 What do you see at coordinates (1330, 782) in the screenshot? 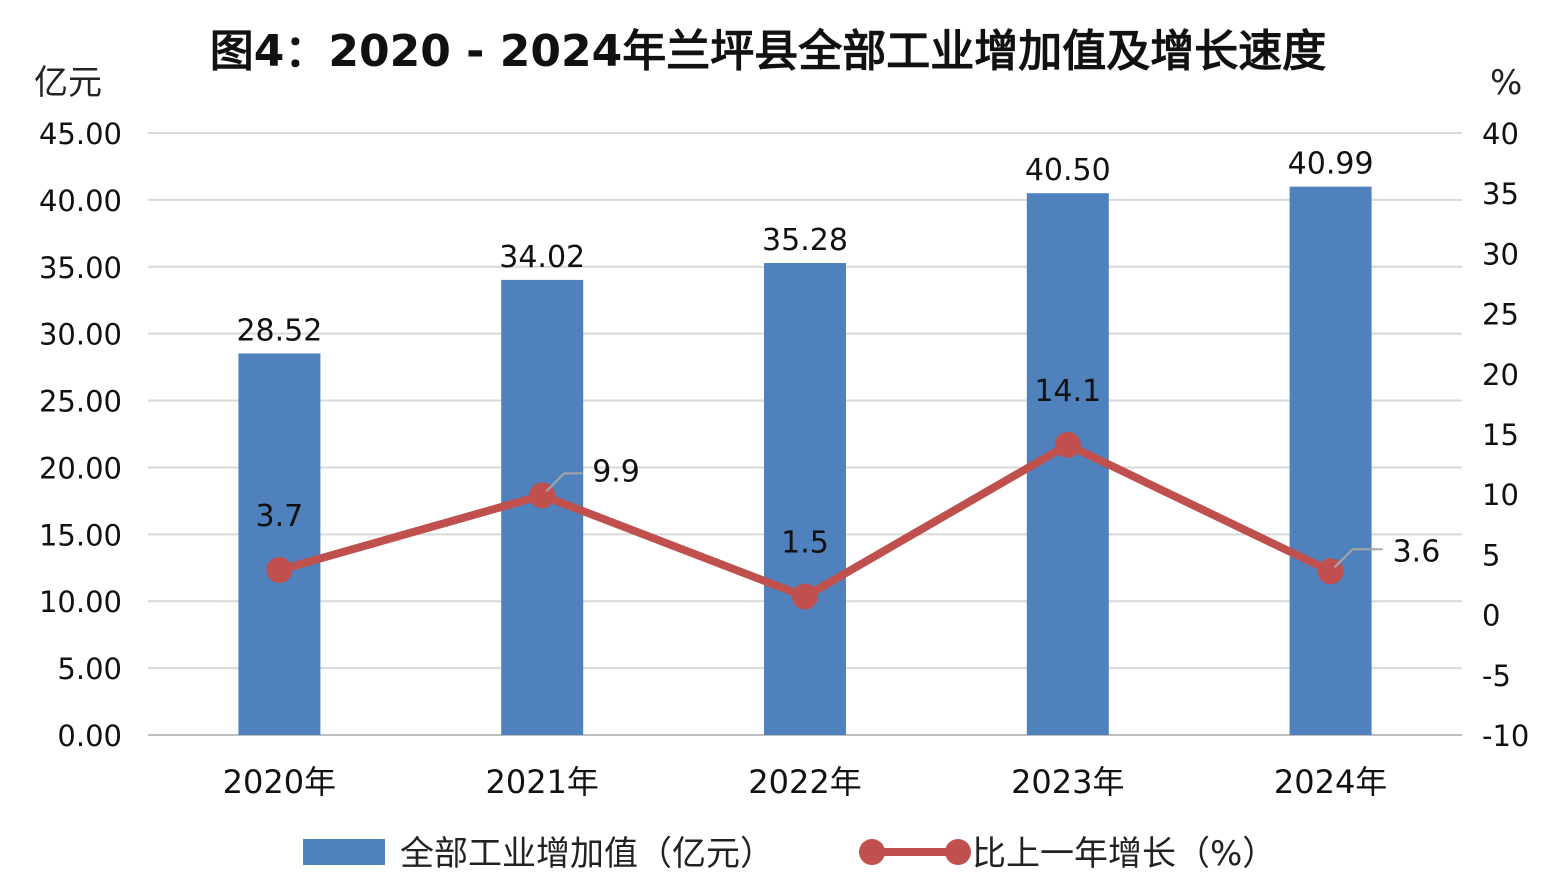
I see `x-axis-category-label: 2024年` at bounding box center [1330, 782].